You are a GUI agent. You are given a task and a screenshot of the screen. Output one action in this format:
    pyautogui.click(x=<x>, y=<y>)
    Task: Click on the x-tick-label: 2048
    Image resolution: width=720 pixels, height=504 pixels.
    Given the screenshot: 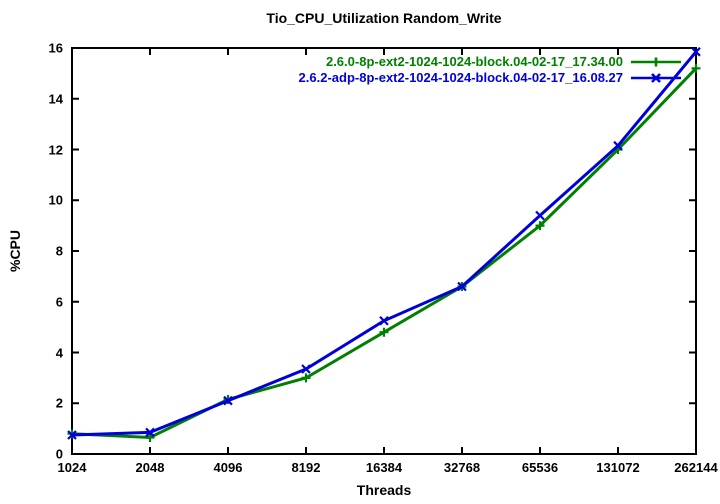 What is the action you would take?
    pyautogui.click(x=150, y=467)
    